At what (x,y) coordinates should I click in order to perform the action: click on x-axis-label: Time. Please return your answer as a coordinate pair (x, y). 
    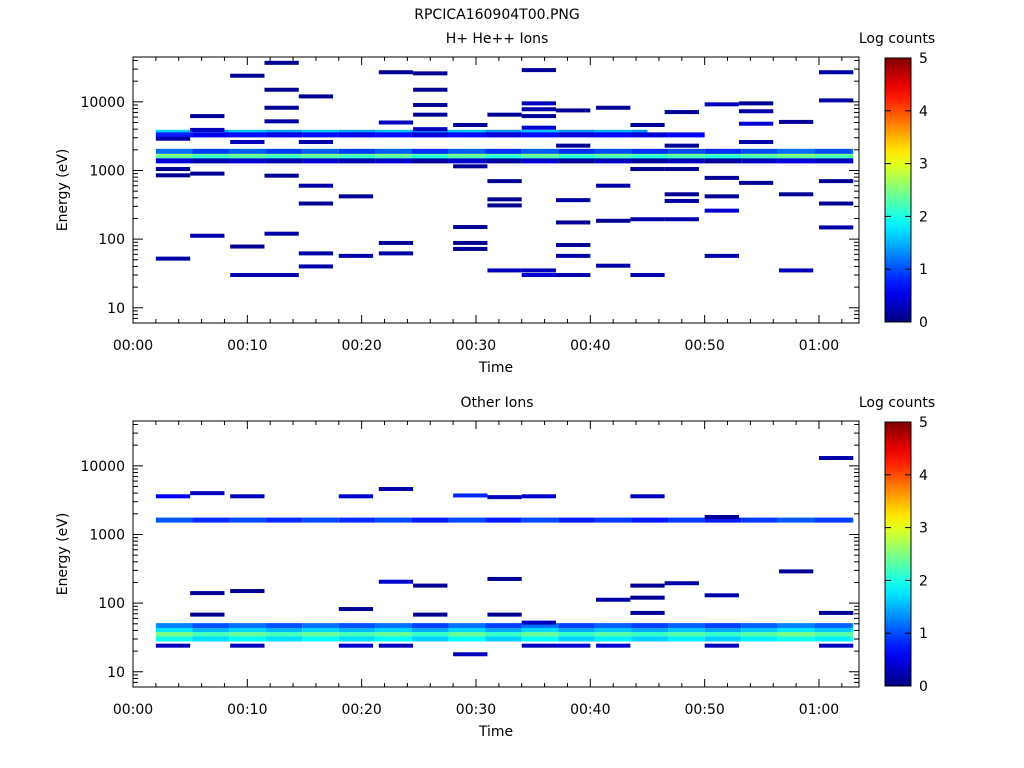
    Looking at the image, I should click on (495, 732).